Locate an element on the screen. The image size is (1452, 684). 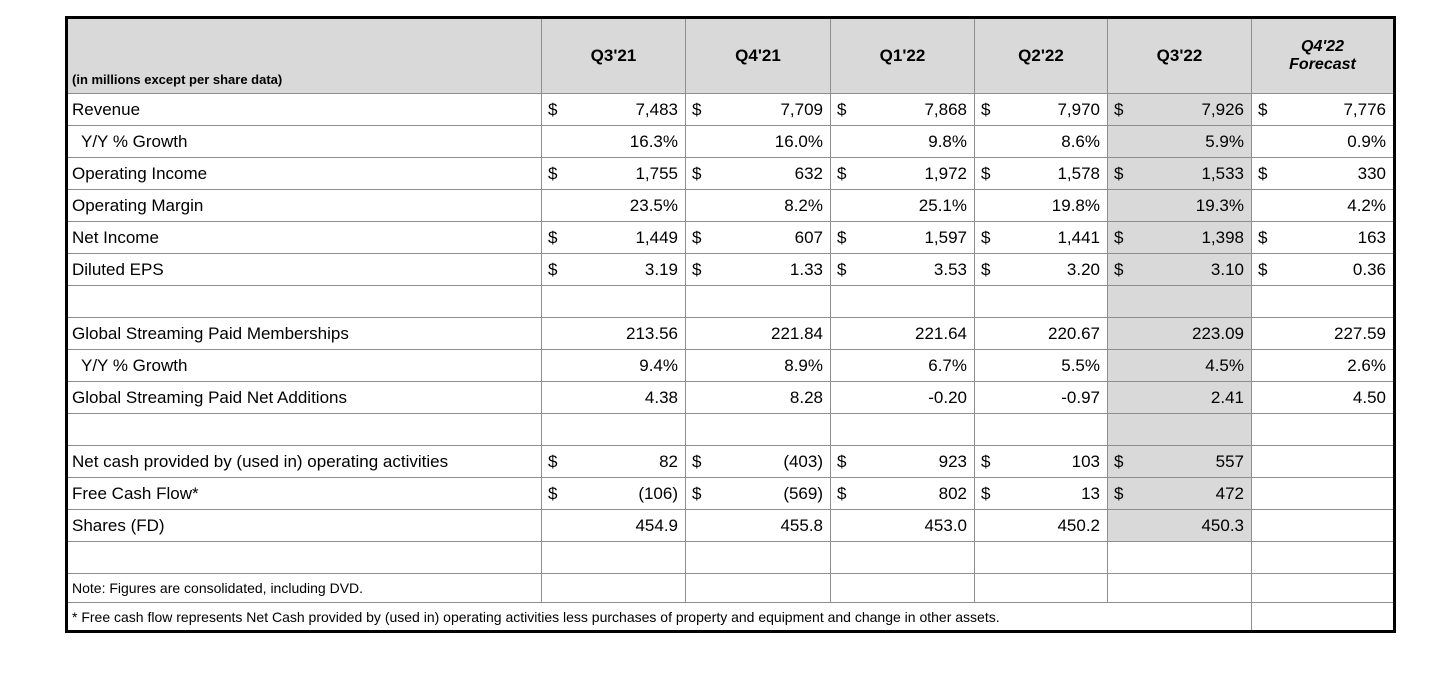
row-label: Operating Income is located at coordinates (304, 173).